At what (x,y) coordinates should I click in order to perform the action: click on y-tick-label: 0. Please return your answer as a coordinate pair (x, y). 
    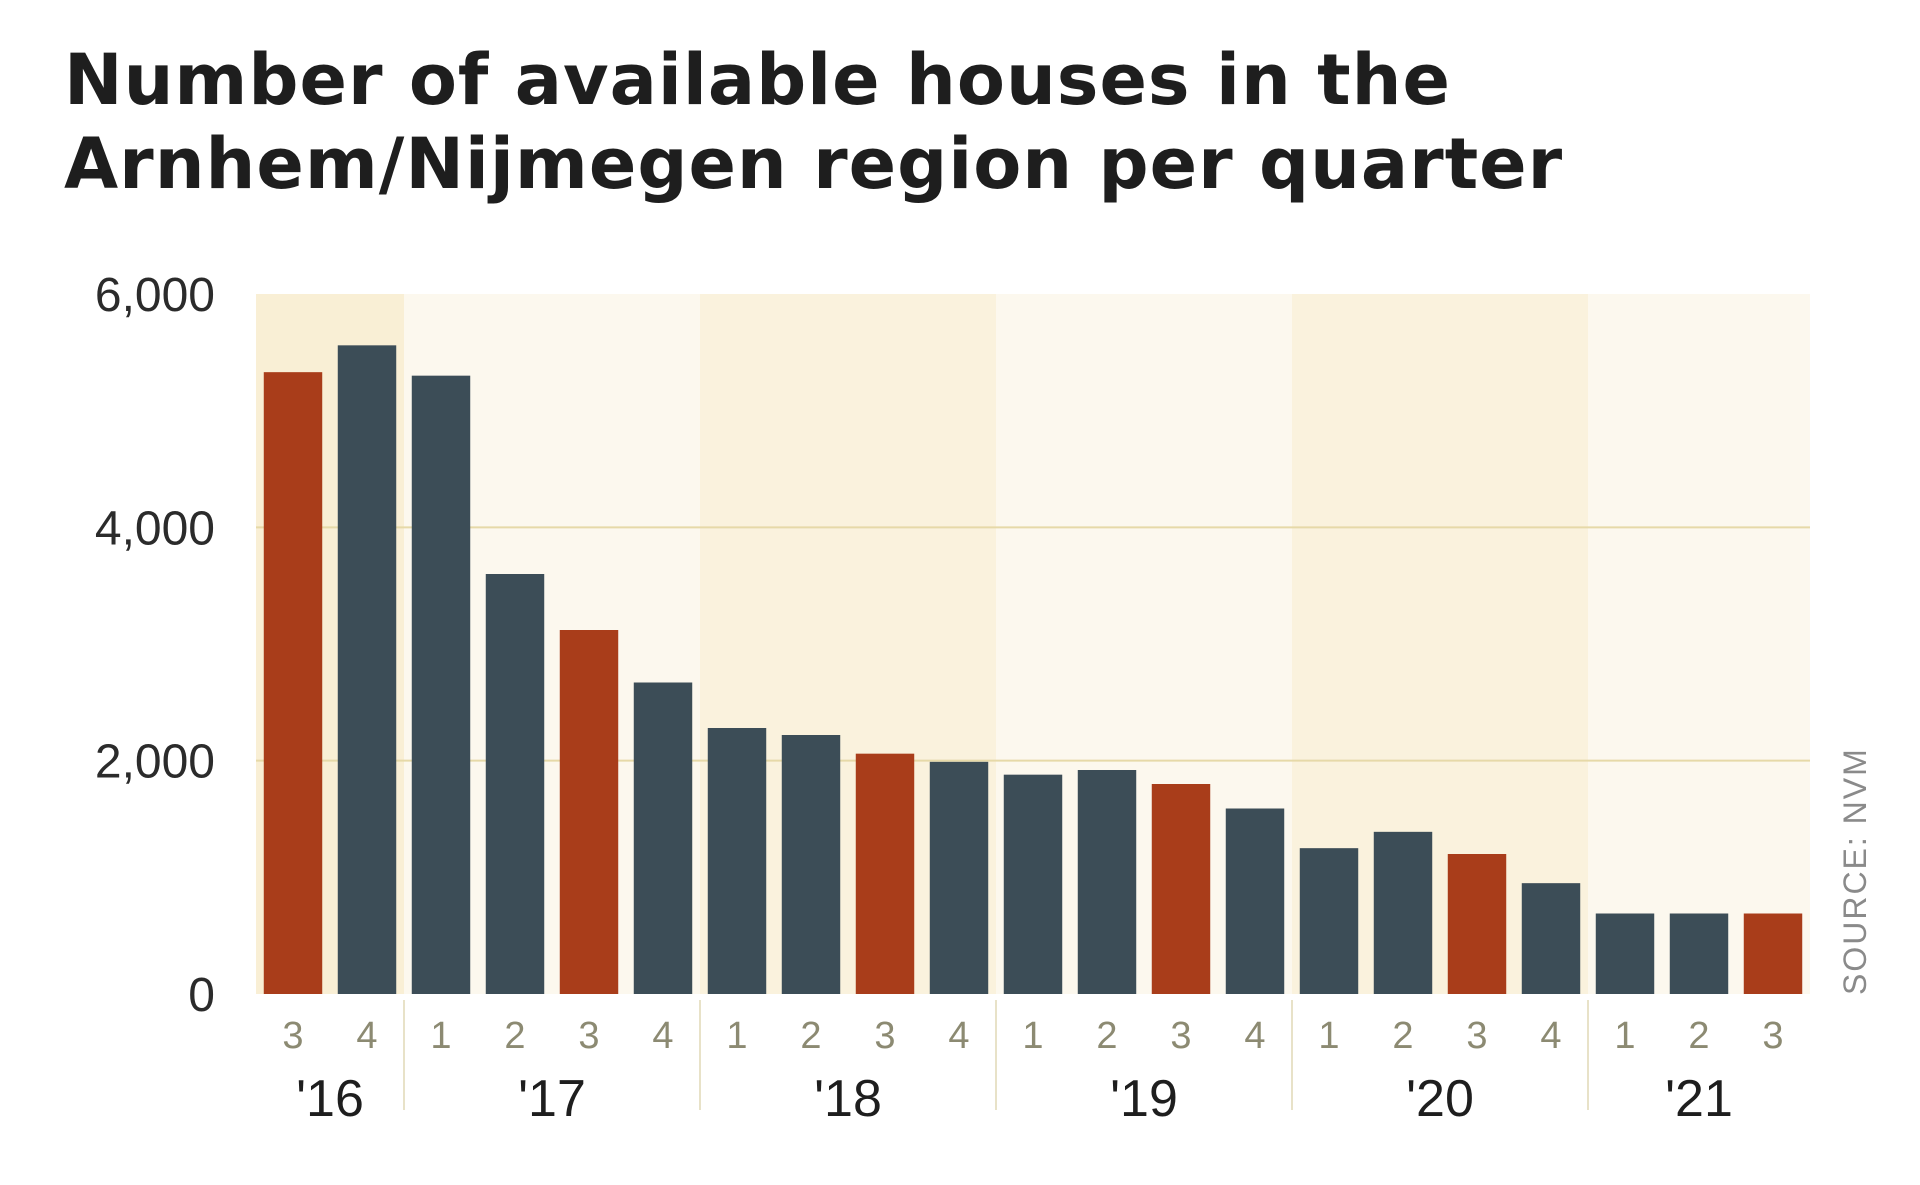
    Looking at the image, I should click on (201, 995).